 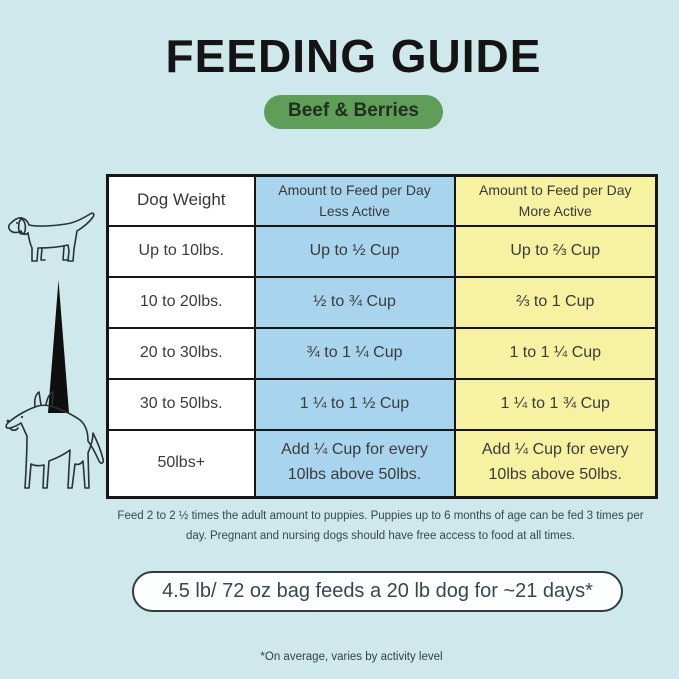 I want to click on weight-cell: 50lbs+, so click(x=181, y=463).